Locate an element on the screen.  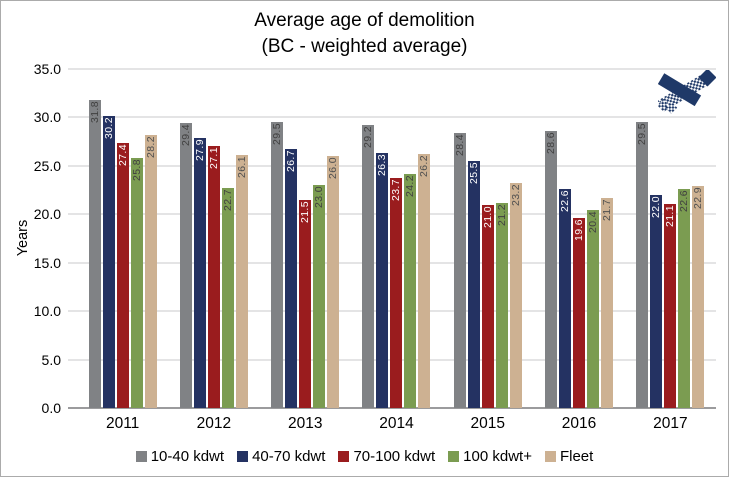
y-tick-label: 25.0 is located at coordinates (47, 165).